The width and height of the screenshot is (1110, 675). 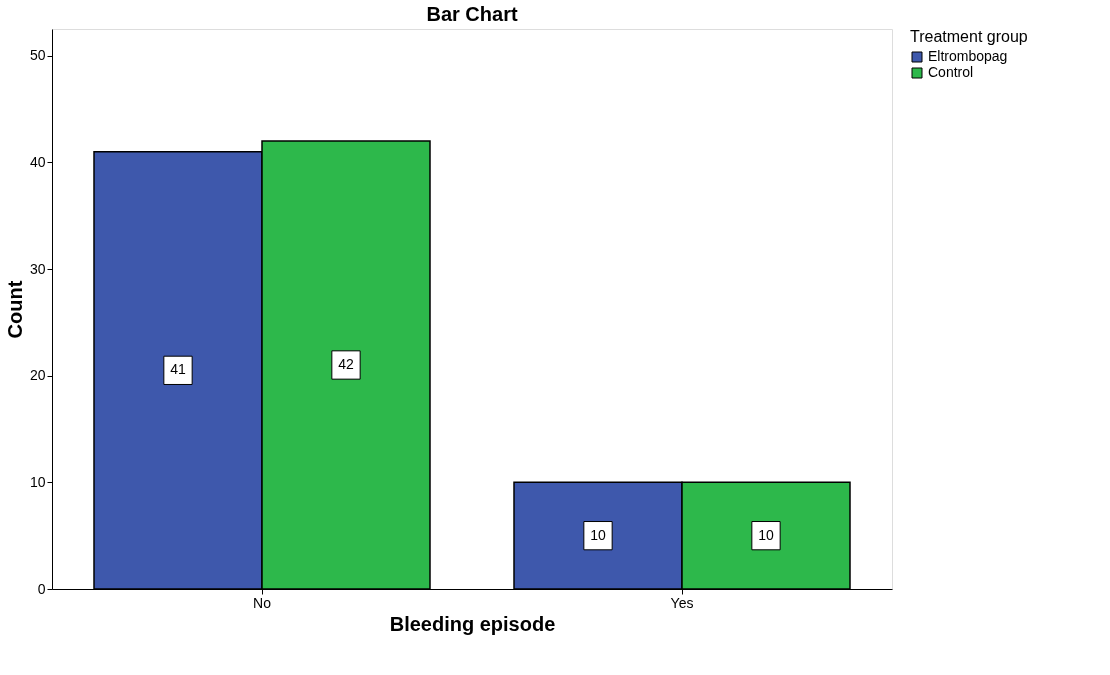 I want to click on legend-label: Control, so click(x=951, y=72).